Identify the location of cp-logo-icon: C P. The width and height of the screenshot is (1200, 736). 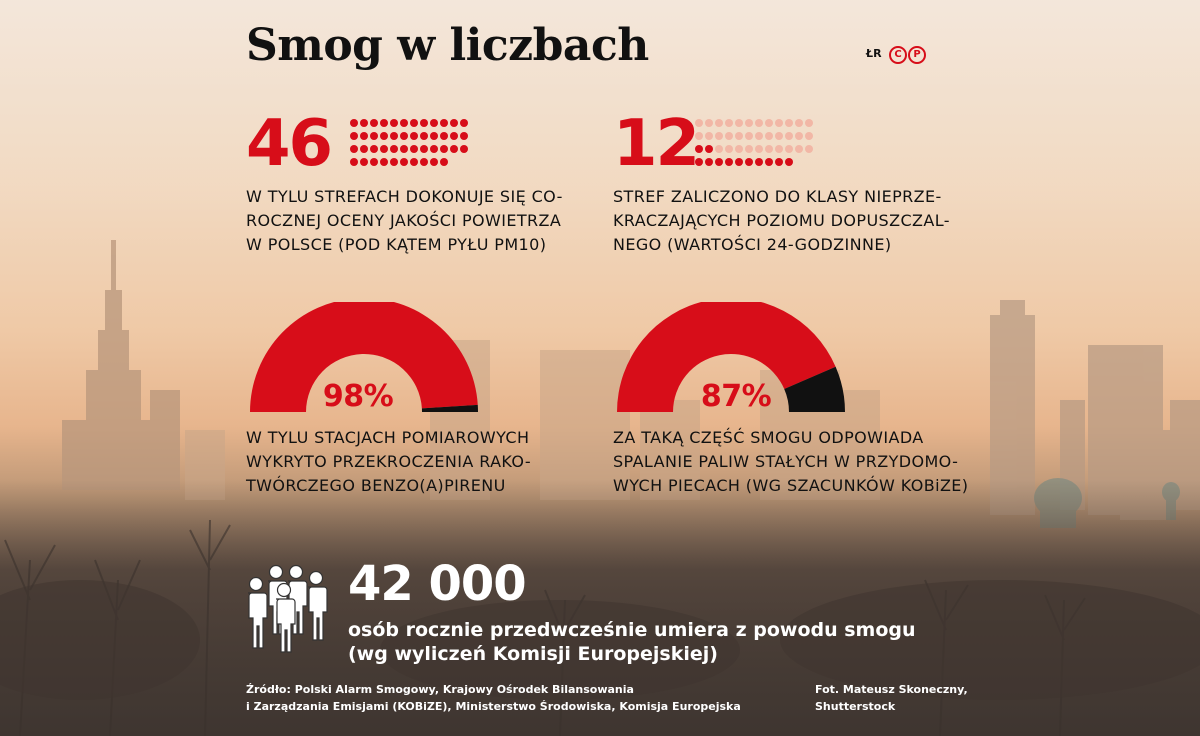
(907, 55).